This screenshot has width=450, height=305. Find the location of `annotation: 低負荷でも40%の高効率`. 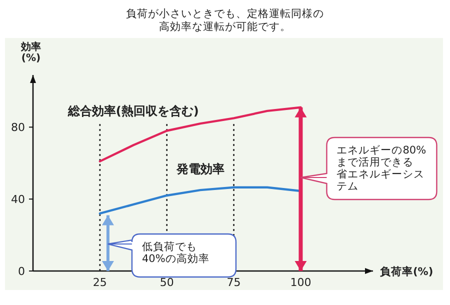

annotation: 低負荷でも40%の高効率 is located at coordinates (176, 253).